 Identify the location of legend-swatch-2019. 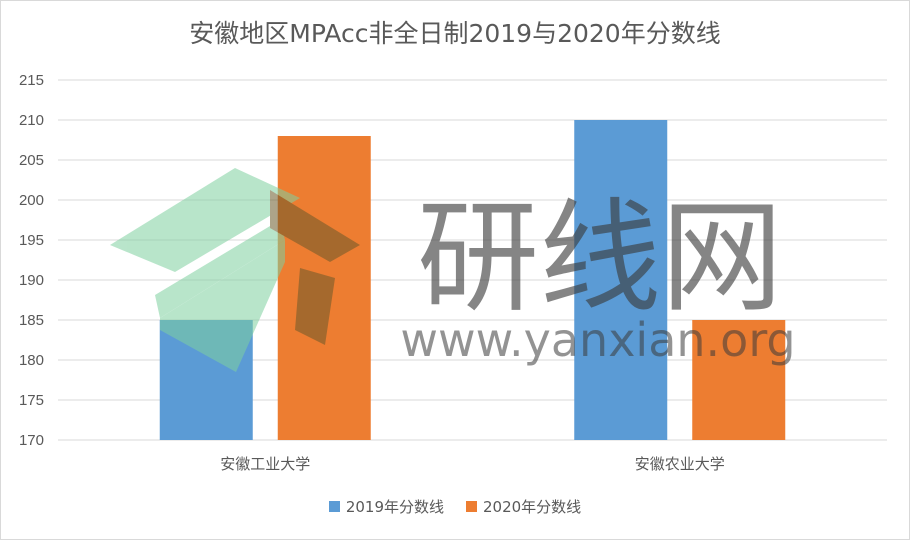
(334, 506).